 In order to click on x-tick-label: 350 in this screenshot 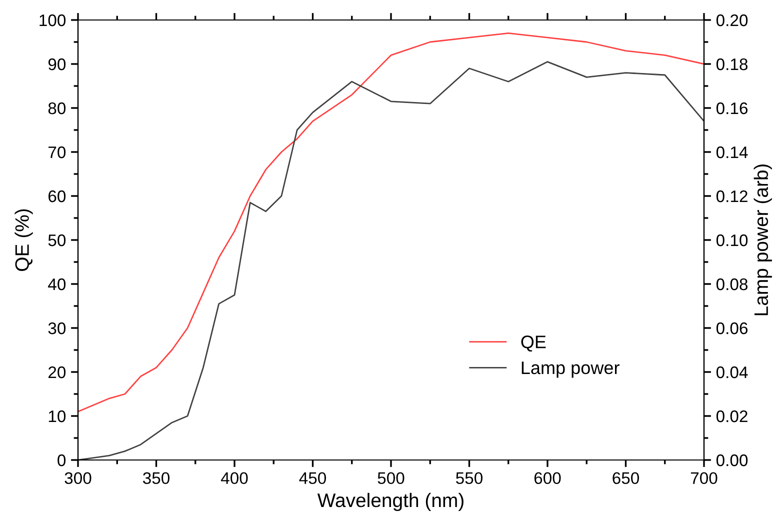, I will do `click(156, 478)`.